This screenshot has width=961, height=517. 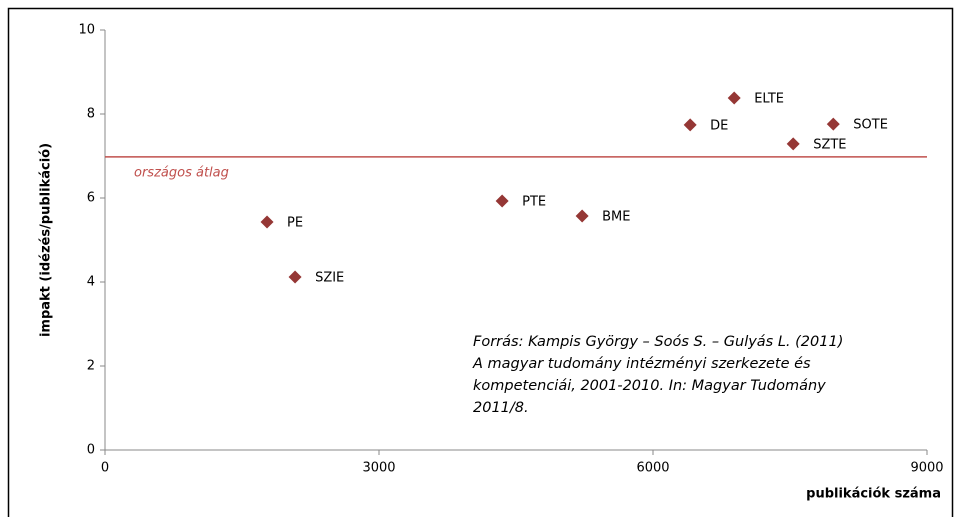 I want to click on annotation: 2011/8., so click(x=501, y=408).